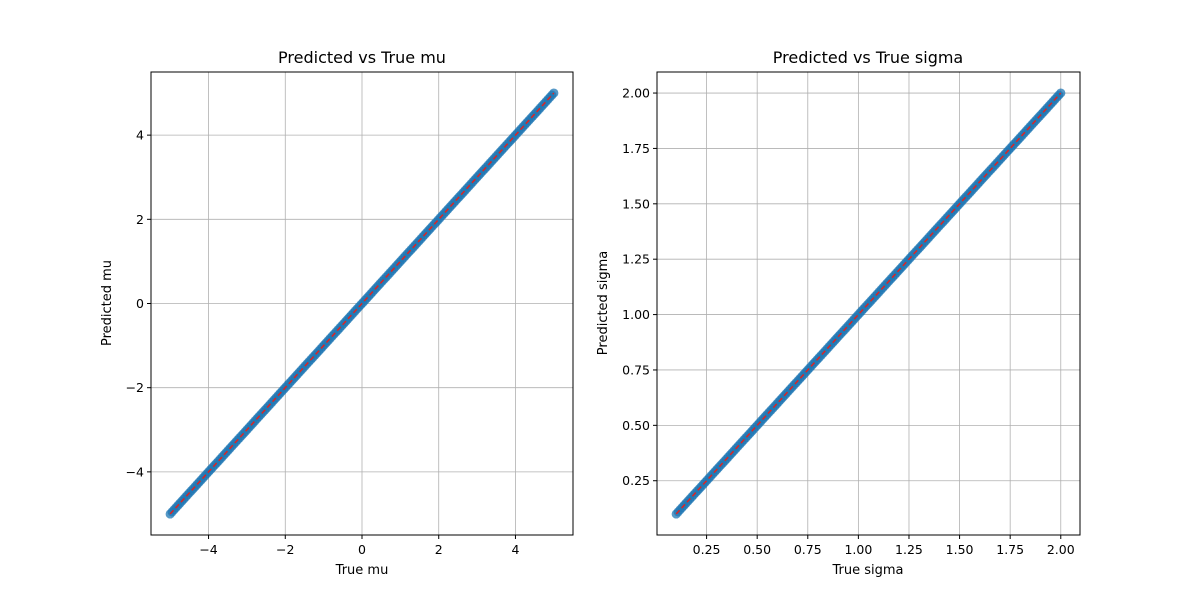  Describe the element at coordinates (636, 480) in the screenshot. I see `y-tick-label: 0.25` at that location.